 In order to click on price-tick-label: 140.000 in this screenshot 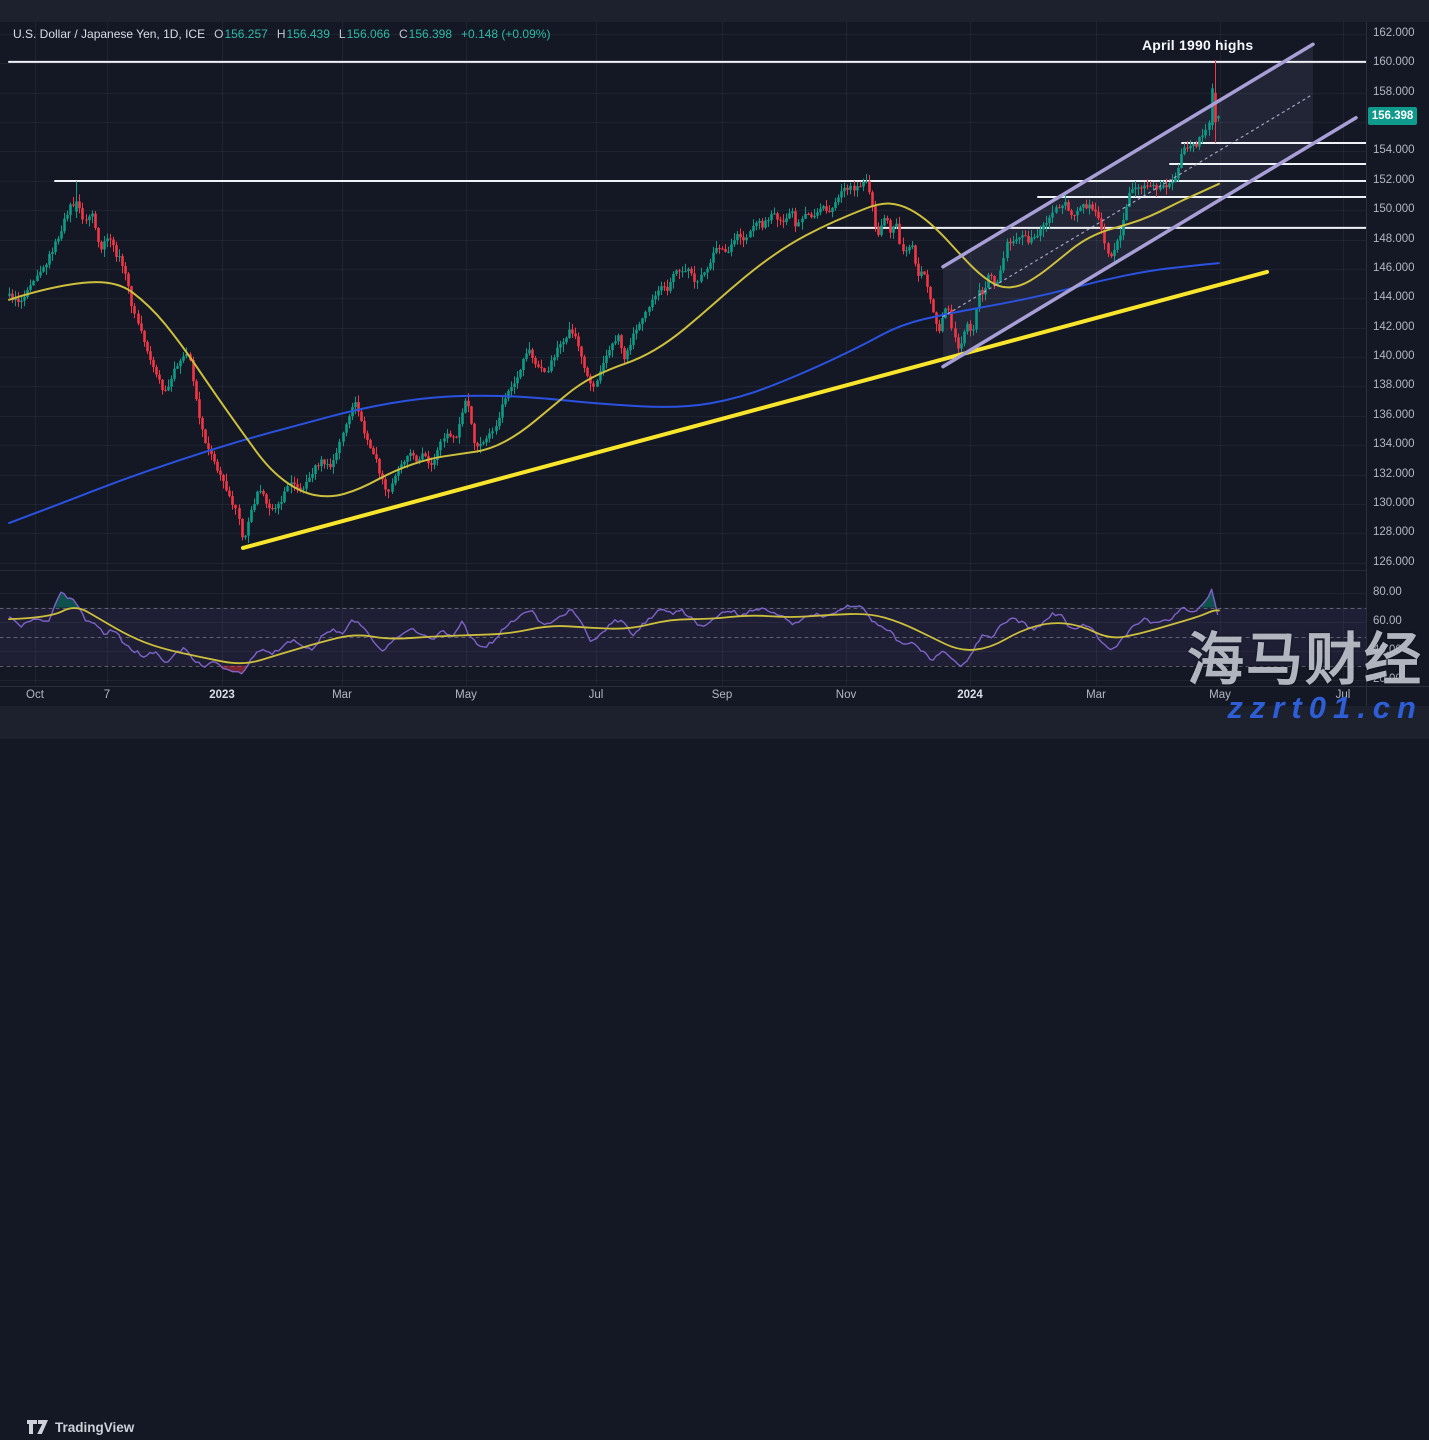, I will do `click(1394, 356)`.